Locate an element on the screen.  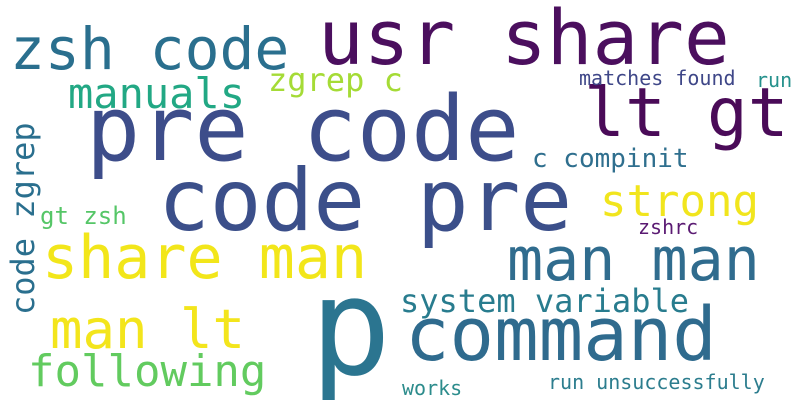
word-zgrep-c: zgrep c is located at coordinates (335, 80).